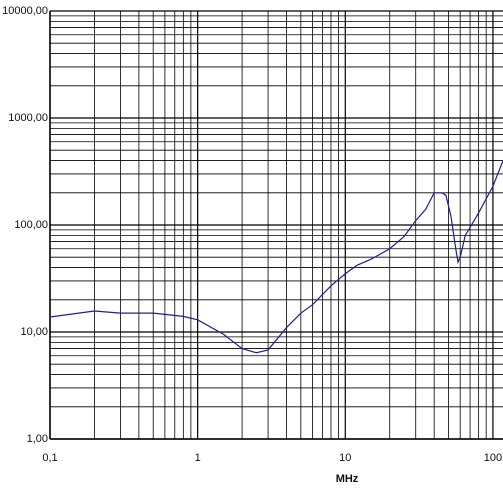 This screenshot has height=488, width=503. I want to click on x-tick-label: 100, so click(493, 458).